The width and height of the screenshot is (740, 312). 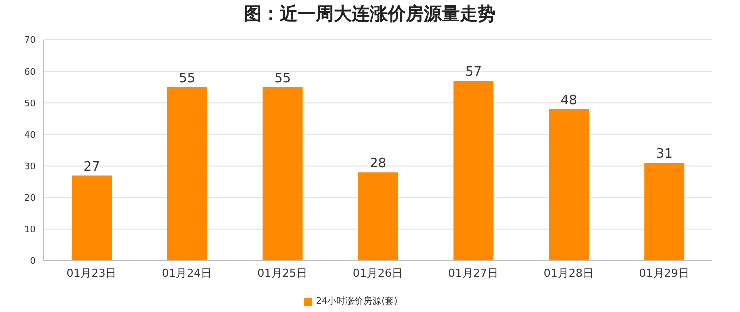 I want to click on legend-label: 24小时涨价房源(套), so click(x=357, y=302).